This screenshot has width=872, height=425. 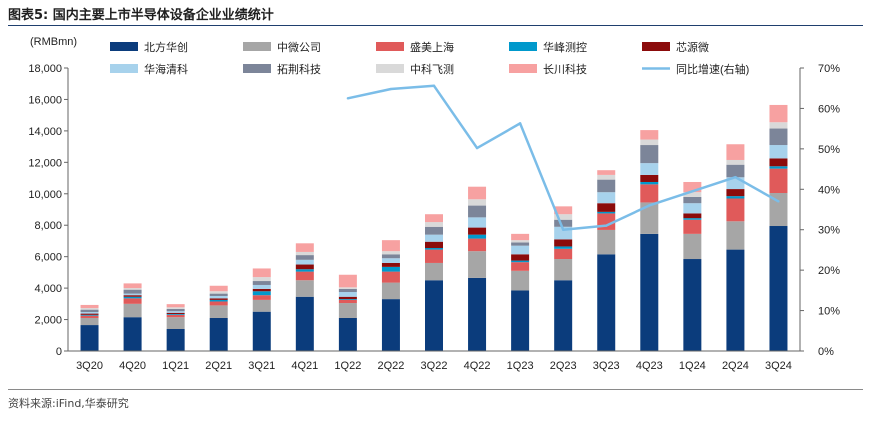 What do you see at coordinates (548, 69) in the screenshot?
I see `legend-item: 长川科技` at bounding box center [548, 69].